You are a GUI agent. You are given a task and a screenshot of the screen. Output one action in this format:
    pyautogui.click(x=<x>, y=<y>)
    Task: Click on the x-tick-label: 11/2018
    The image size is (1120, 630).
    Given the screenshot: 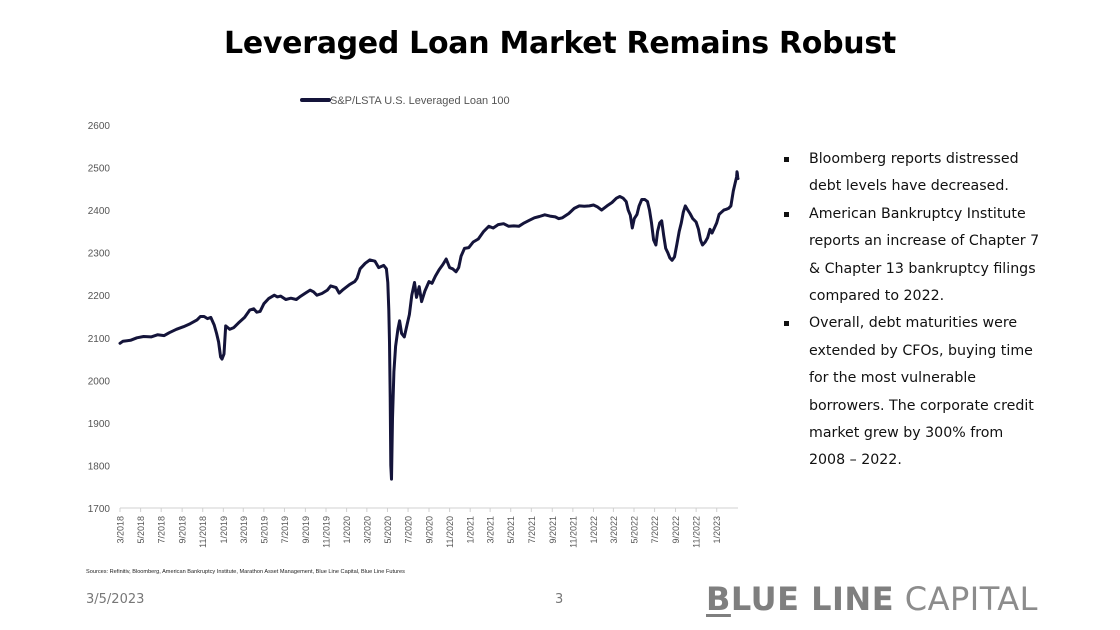 What is the action you would take?
    pyautogui.click(x=203, y=532)
    